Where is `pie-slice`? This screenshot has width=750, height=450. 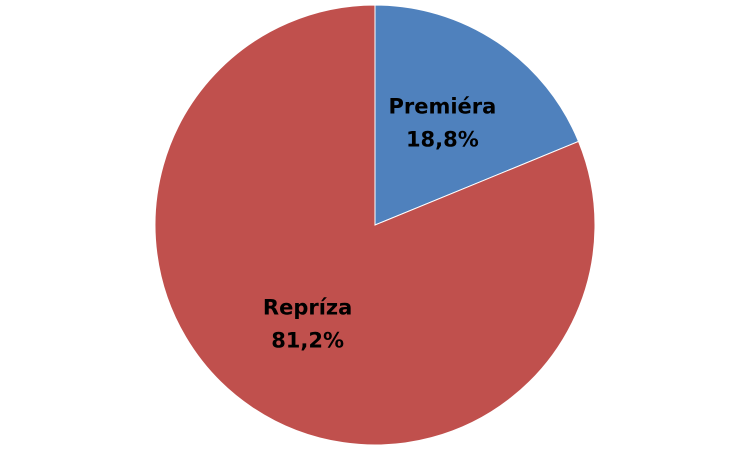
pie-slice is located at coordinates (477, 115).